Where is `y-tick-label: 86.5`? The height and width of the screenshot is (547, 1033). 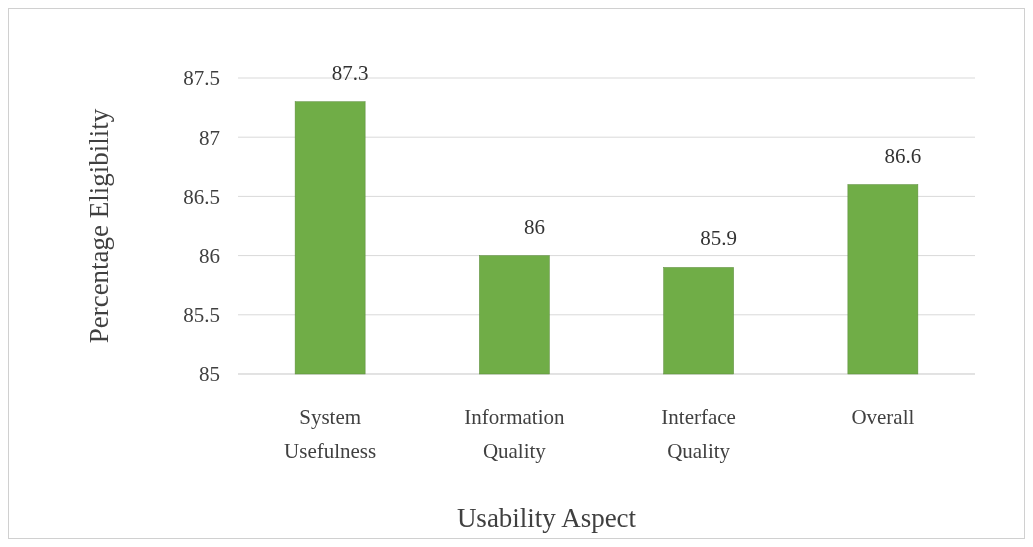
y-tick-label: 86.5 is located at coordinates (201, 196).